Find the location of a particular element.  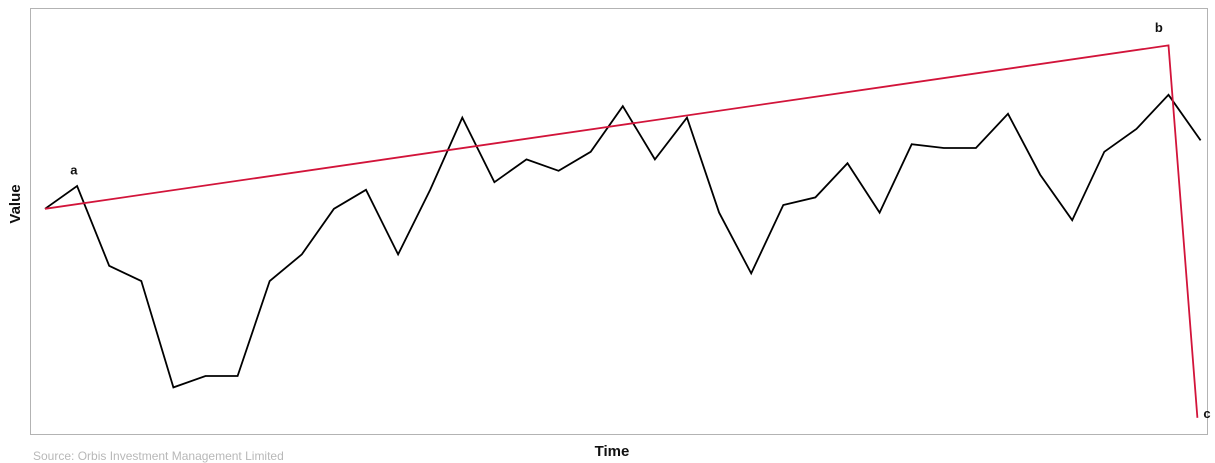

y-axis-title: Value is located at coordinates (15, 203).